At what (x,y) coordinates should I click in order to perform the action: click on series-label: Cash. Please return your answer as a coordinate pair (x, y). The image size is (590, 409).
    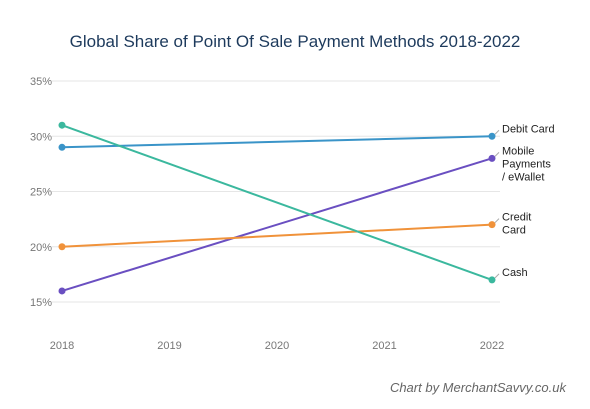
    Looking at the image, I should click on (515, 273).